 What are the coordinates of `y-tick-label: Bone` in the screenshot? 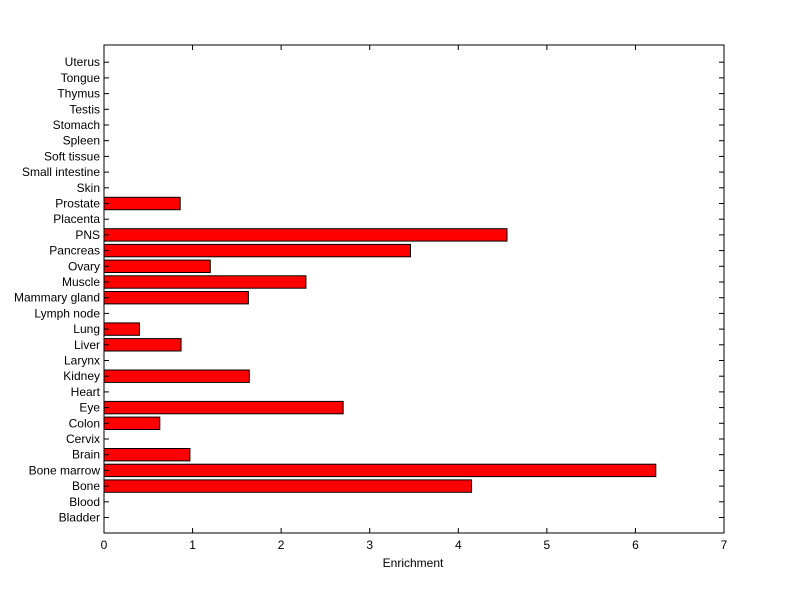 It's located at (86, 486).